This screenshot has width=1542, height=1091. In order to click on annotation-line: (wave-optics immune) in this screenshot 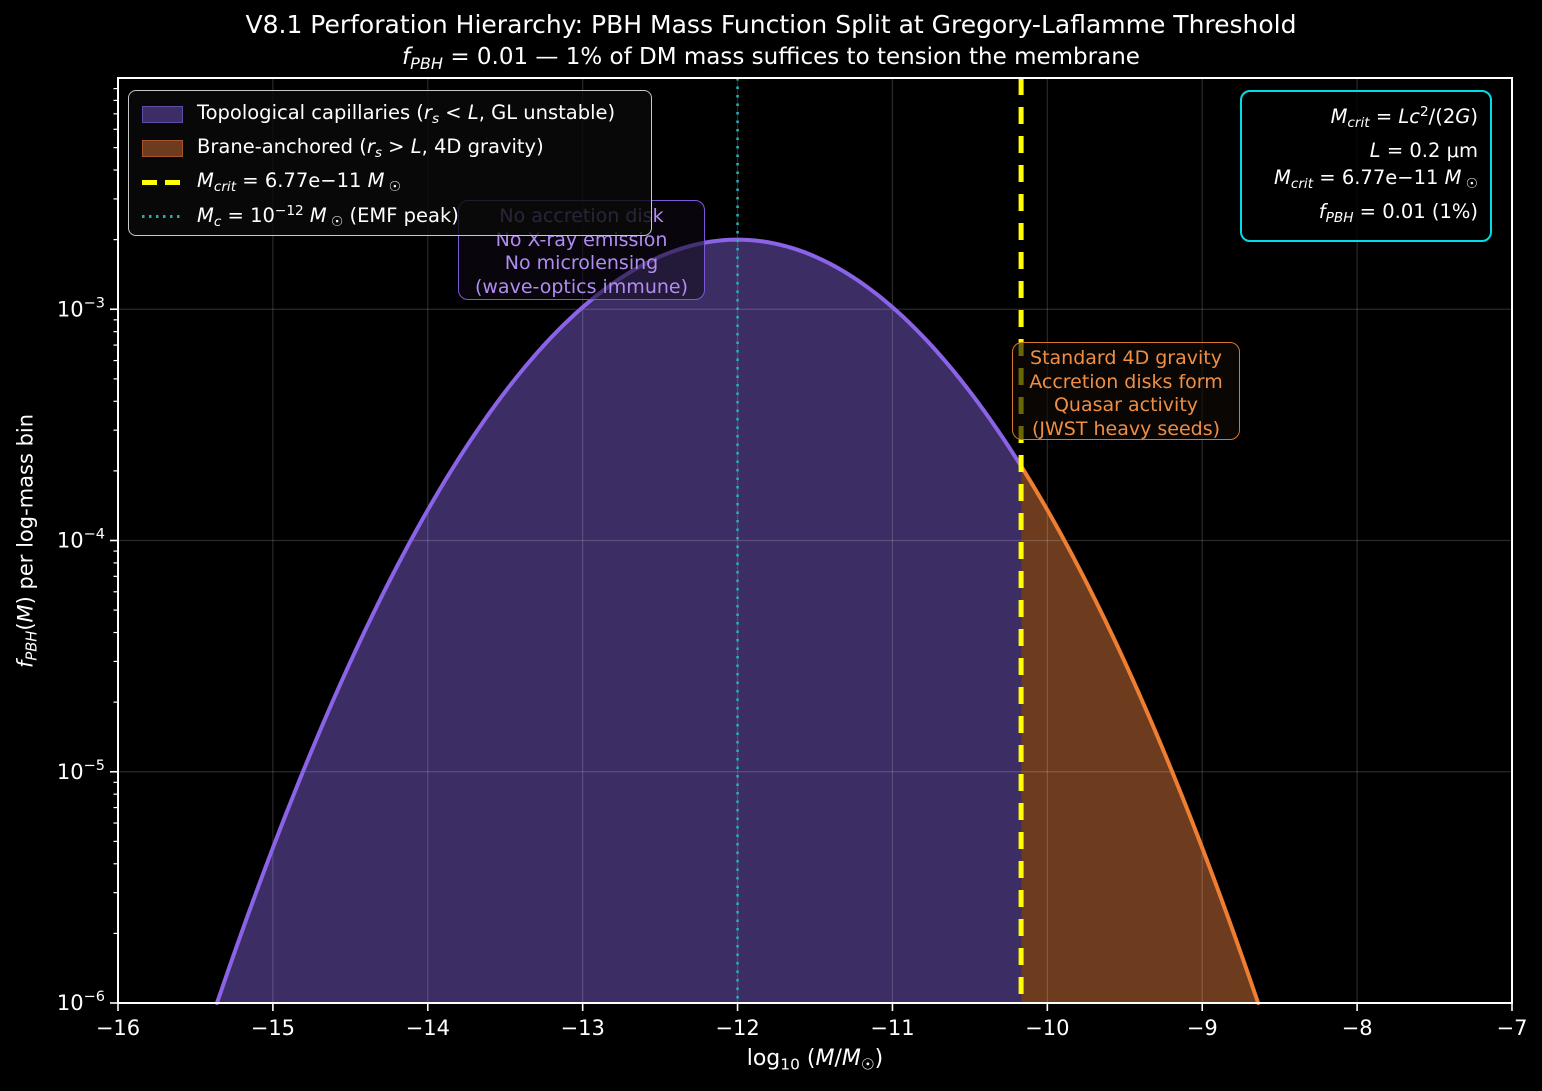, I will do `click(581, 286)`.